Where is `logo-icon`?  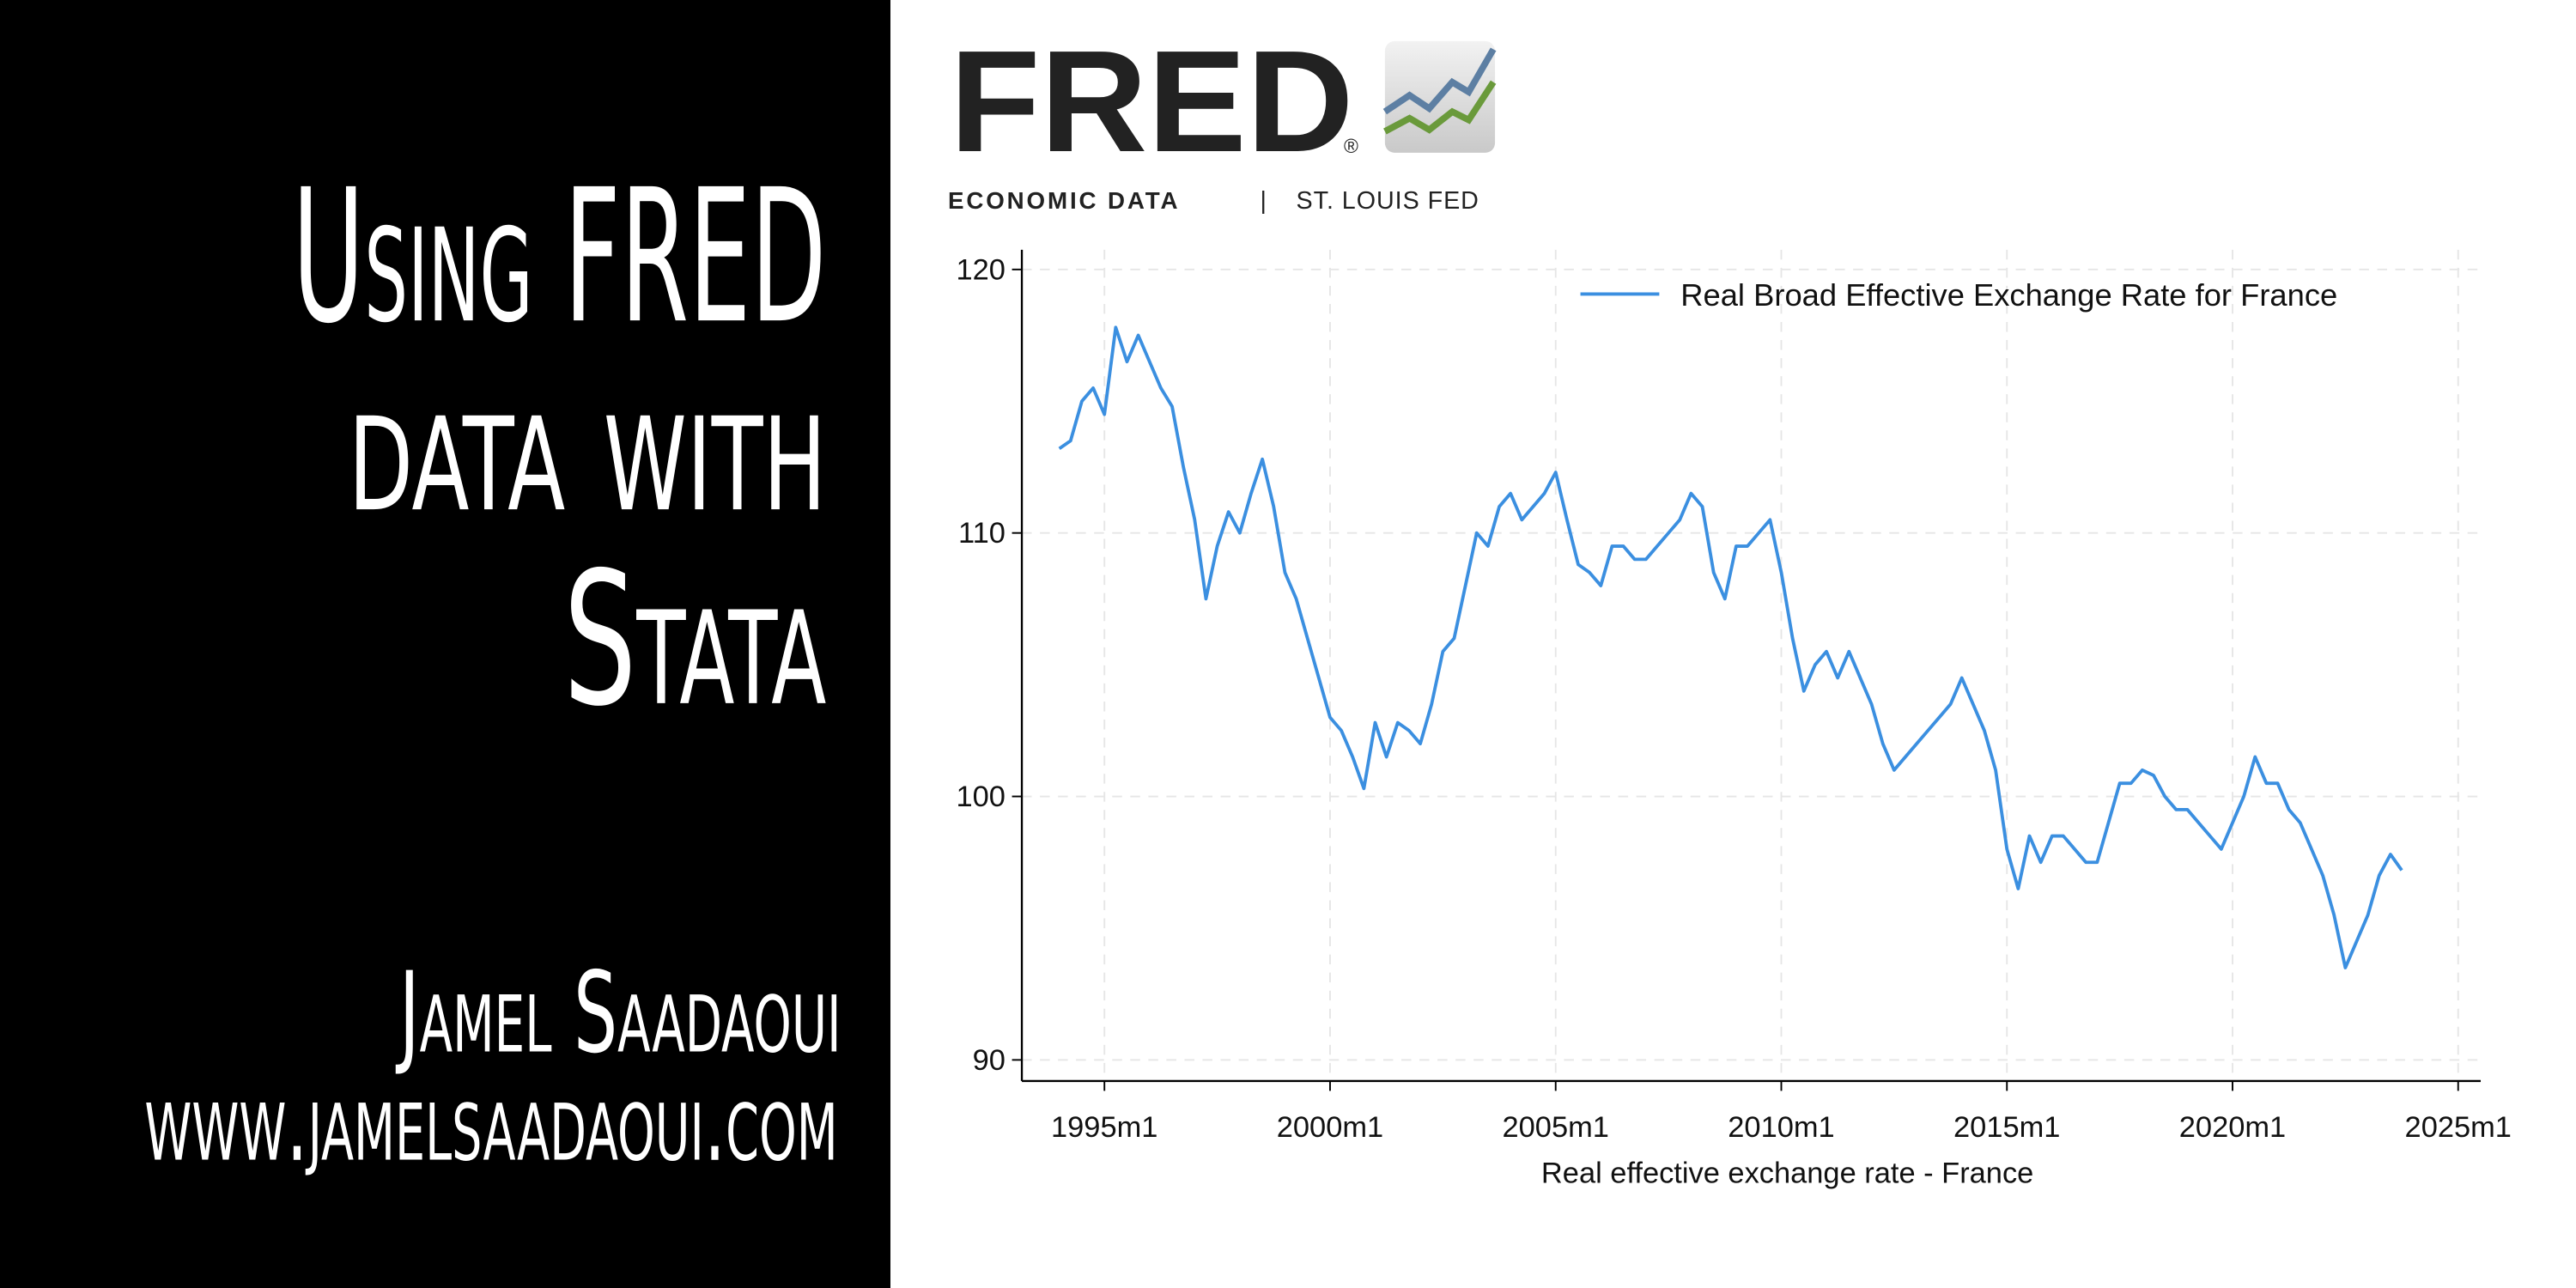 logo-icon is located at coordinates (1440, 96).